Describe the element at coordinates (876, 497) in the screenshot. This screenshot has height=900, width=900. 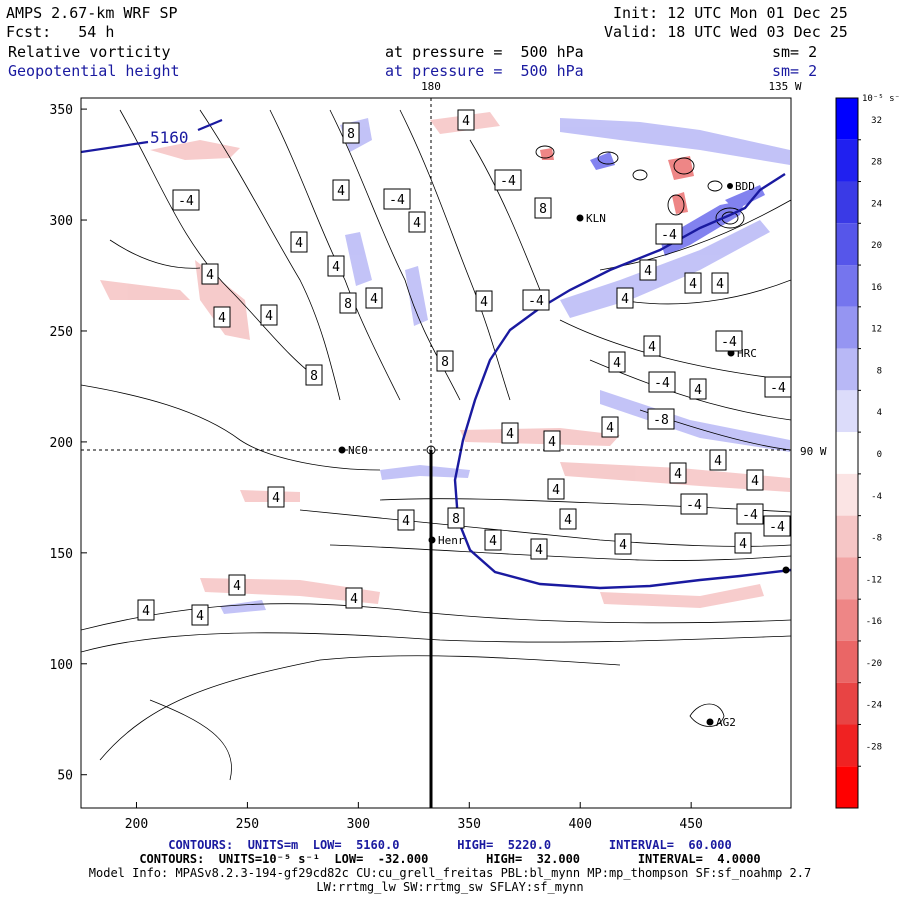
I see `colorbar-label: -4` at that location.